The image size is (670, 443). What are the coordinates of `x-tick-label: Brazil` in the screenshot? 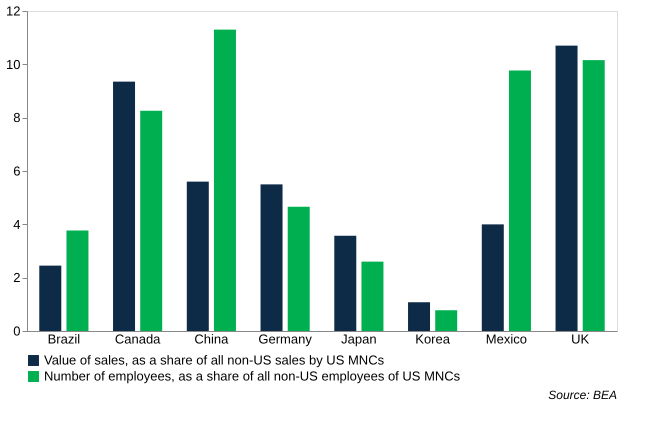 It's located at (64, 339).